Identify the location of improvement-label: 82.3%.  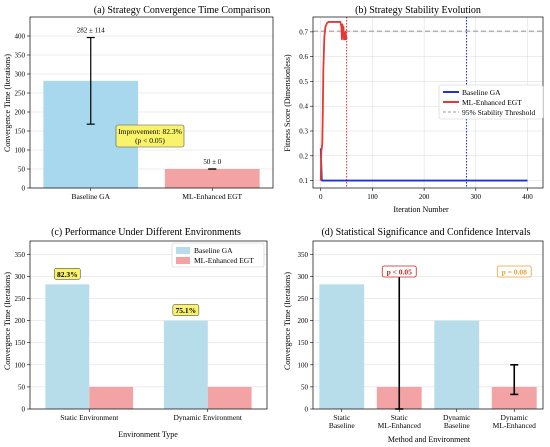
(67, 274).